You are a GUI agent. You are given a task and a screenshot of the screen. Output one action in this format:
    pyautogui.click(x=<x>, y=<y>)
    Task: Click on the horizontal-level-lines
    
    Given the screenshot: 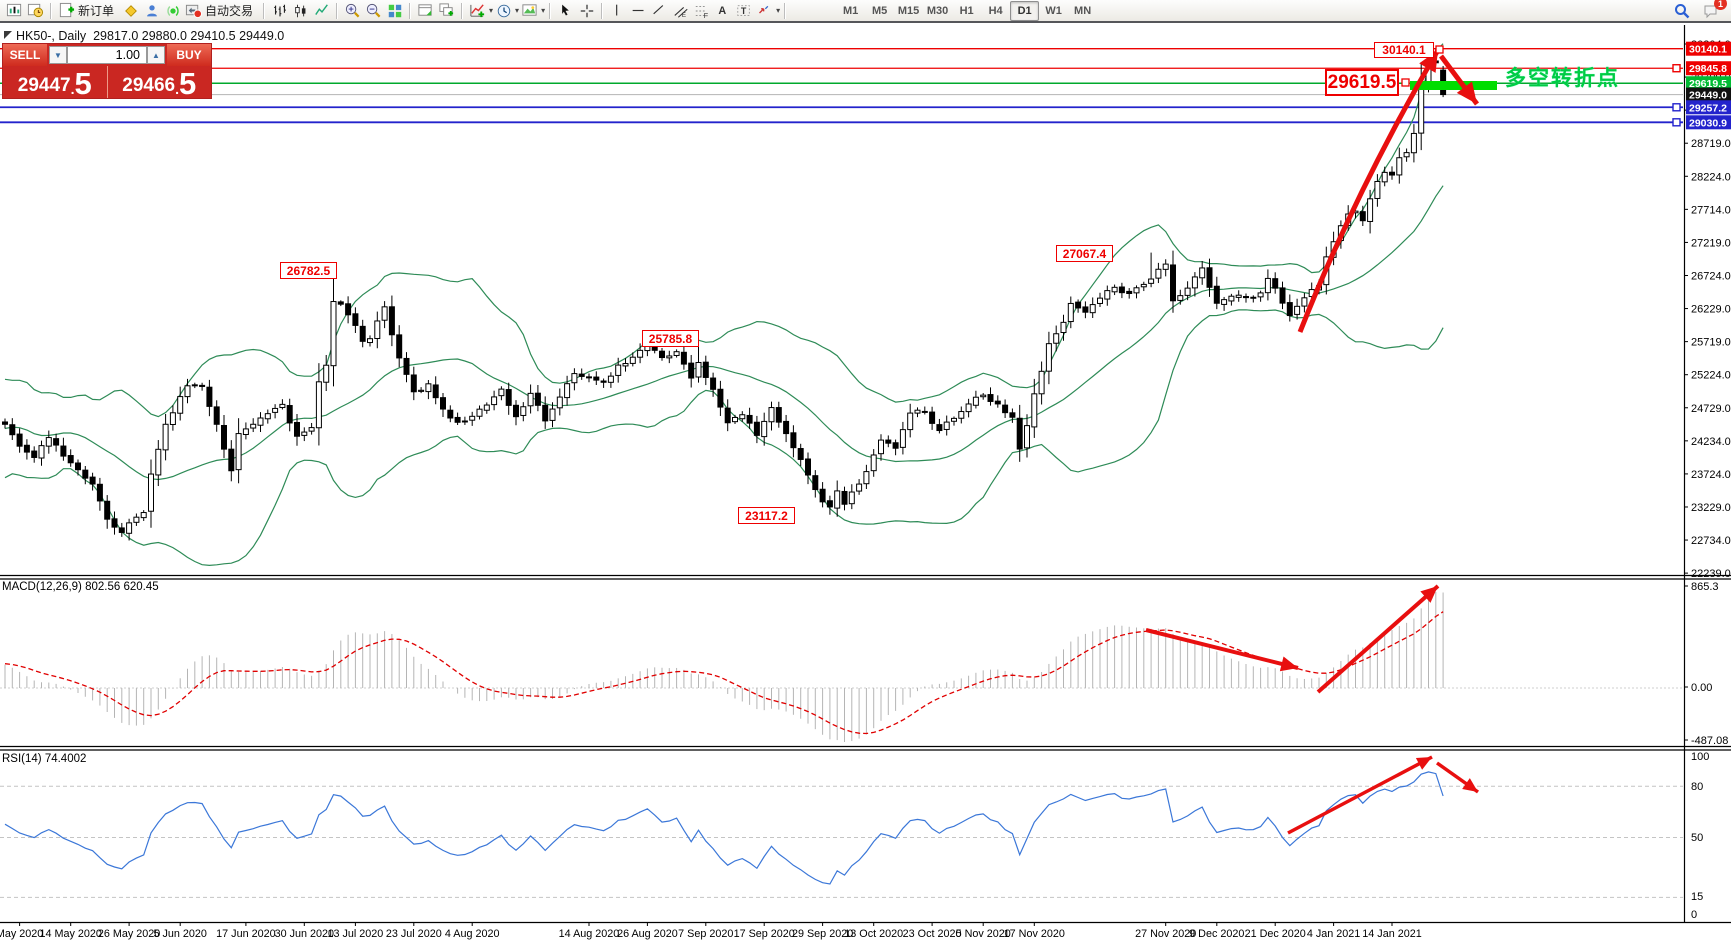 What is the action you would take?
    pyautogui.click(x=841, y=87)
    